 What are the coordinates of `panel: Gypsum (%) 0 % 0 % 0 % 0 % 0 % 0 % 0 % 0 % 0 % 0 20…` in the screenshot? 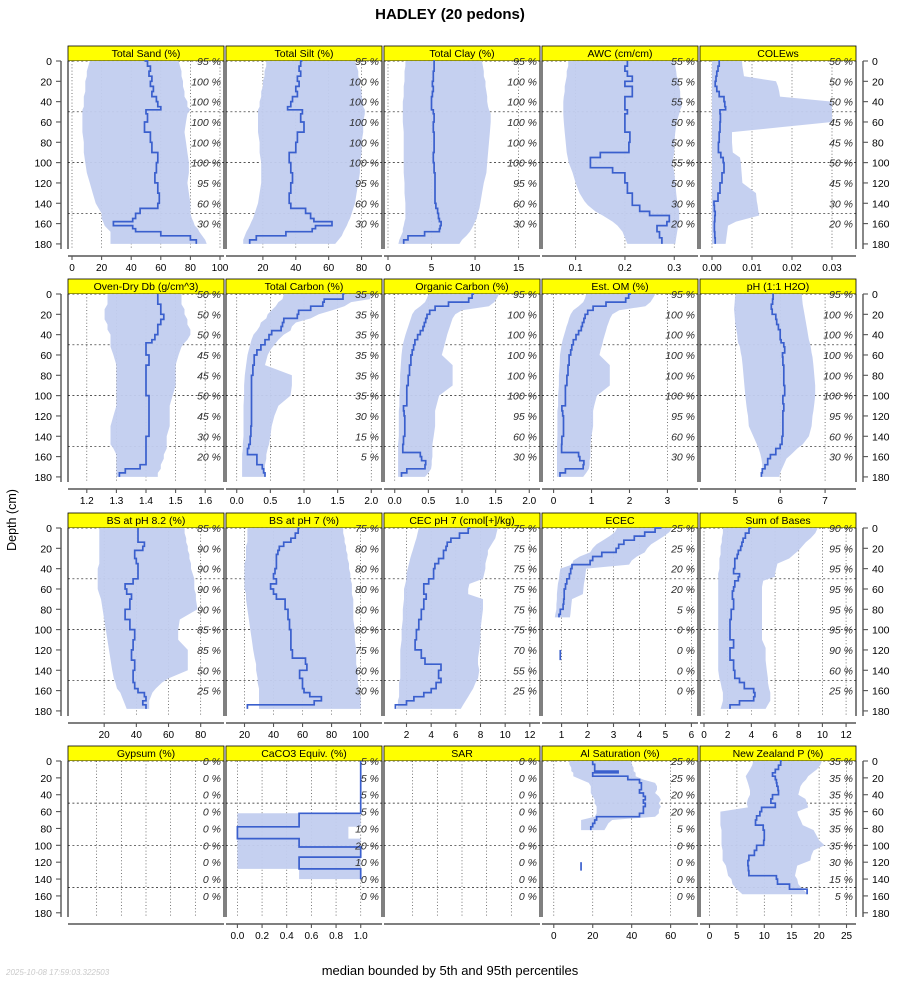 It's located at (129, 835).